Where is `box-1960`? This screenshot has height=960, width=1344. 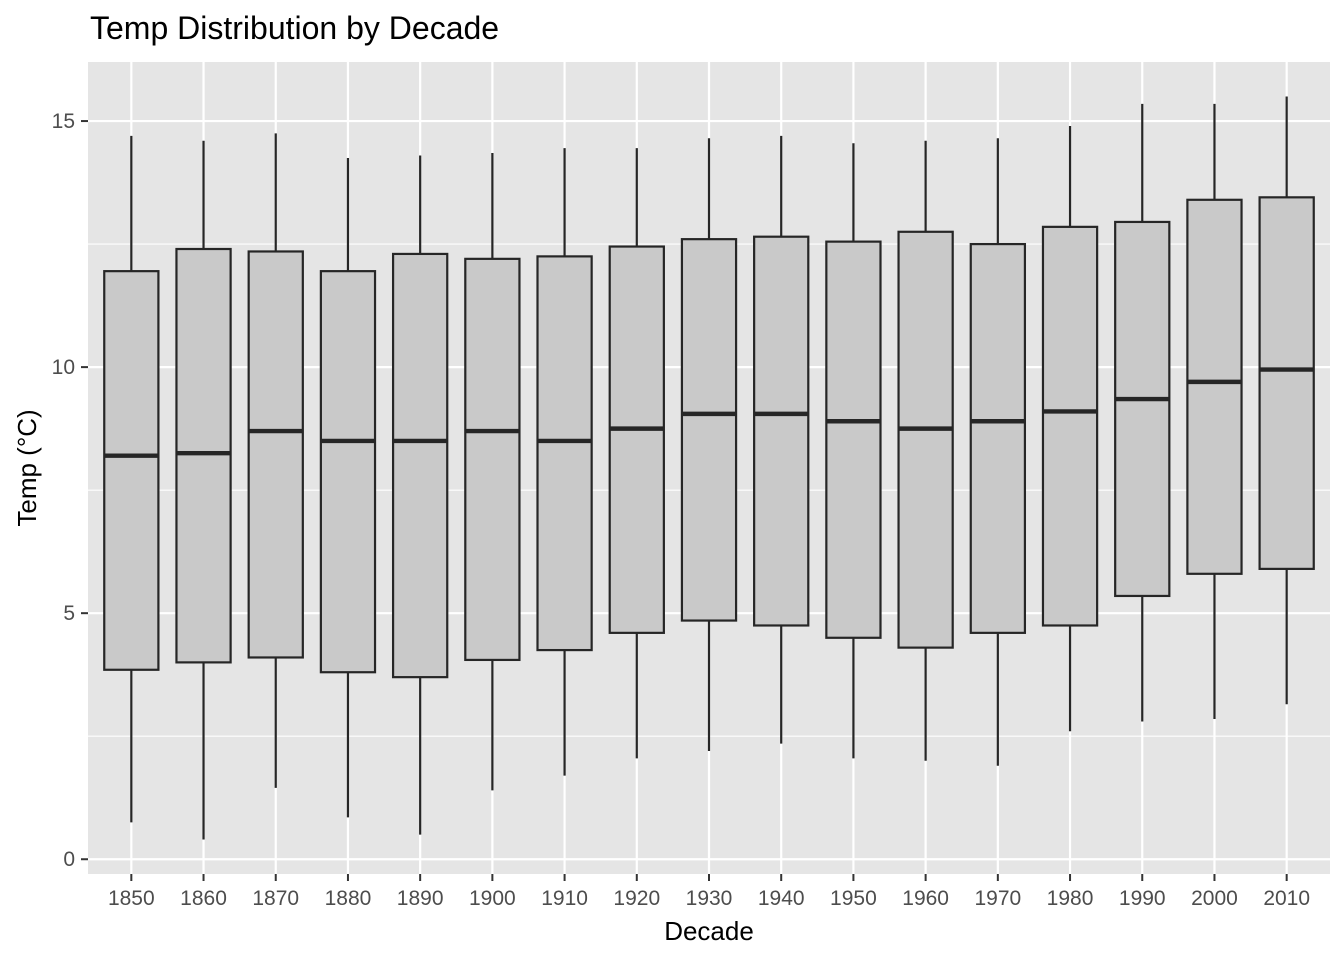
box-1960 is located at coordinates (925, 450).